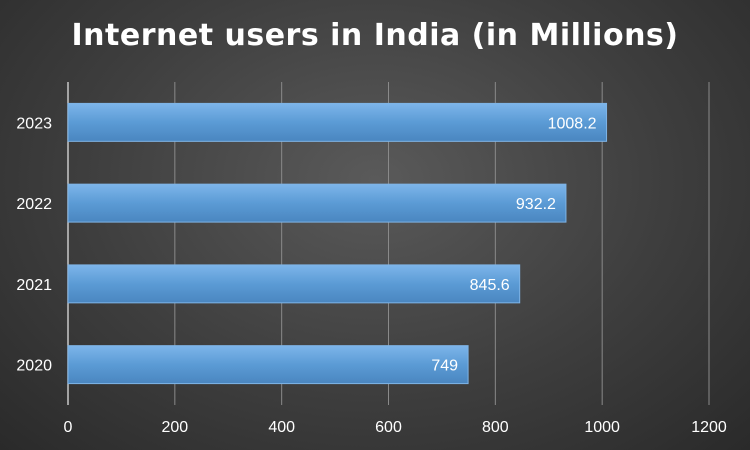 Image resolution: width=750 pixels, height=450 pixels. Describe the element at coordinates (536, 204) in the screenshot. I see `data-label: 932.2` at that location.